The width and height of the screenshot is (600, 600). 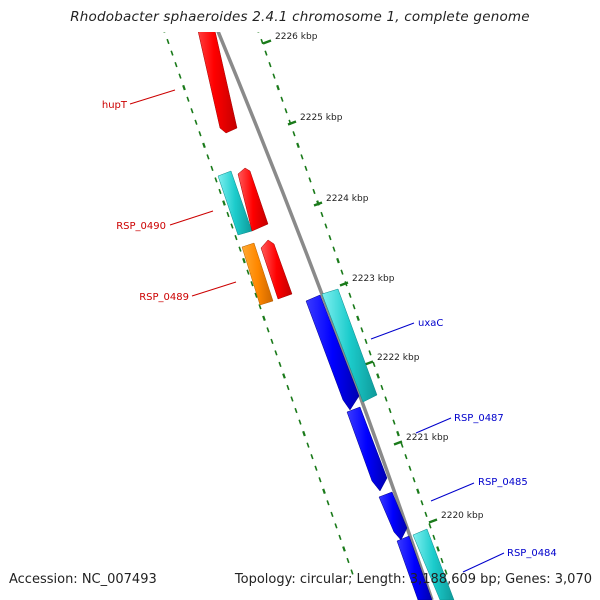 I want to click on gene-RSP_0489-red, so click(x=276, y=269).